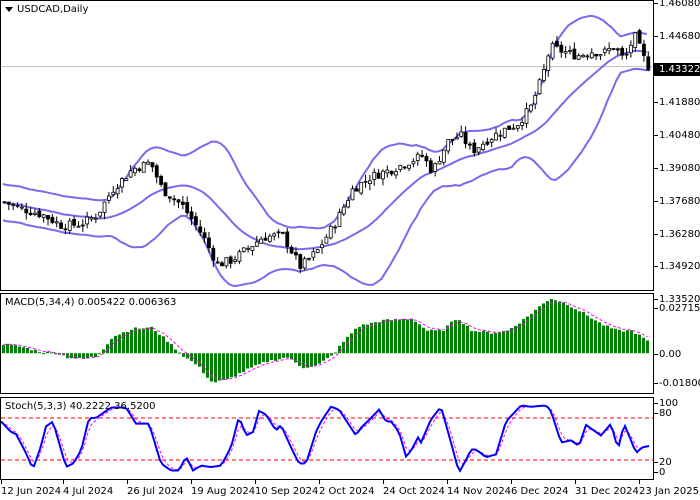 This screenshot has width=700, height=500. Describe the element at coordinates (666, 403) in the screenshot. I see `stoch-tick-label: 100` at that location.